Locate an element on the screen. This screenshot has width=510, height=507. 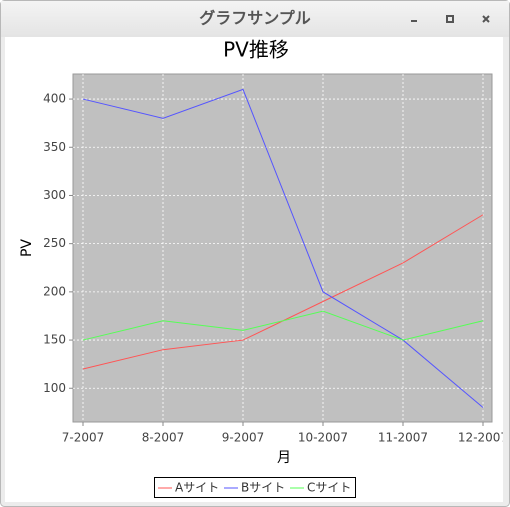
y-tick-label: 100 is located at coordinates (54, 388).